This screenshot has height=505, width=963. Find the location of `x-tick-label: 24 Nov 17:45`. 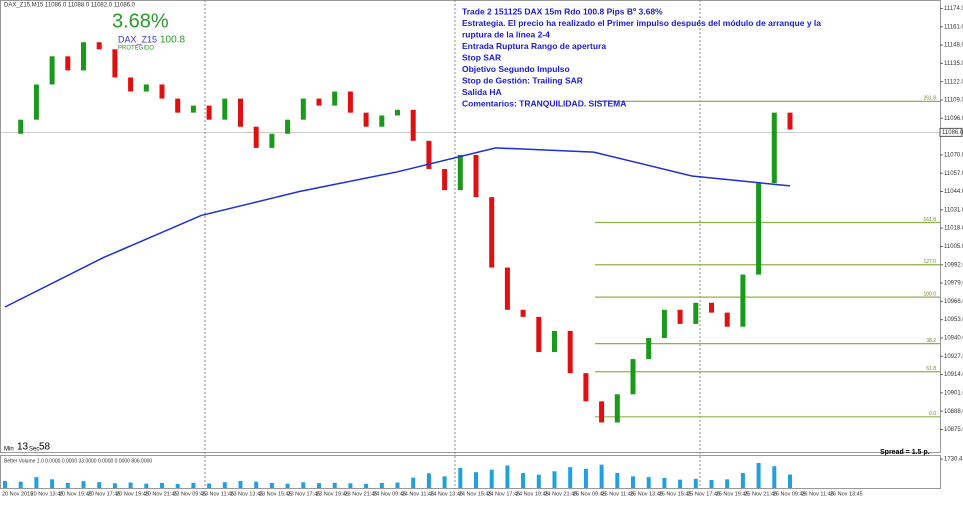

x-tick-label: 24 Nov 17:45 is located at coordinates (503, 494).